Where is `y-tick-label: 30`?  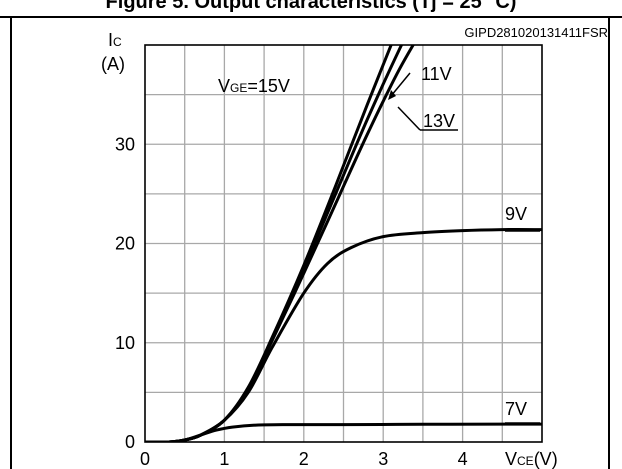
y-tick-label: 30 is located at coordinates (125, 144).